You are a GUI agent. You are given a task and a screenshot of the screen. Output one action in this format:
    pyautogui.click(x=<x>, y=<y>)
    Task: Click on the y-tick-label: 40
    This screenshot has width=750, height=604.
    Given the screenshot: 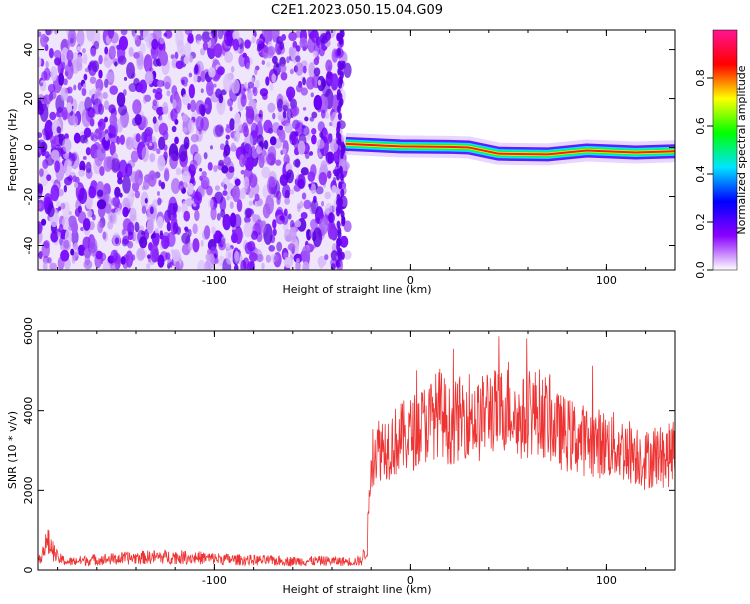 What is the action you would take?
    pyautogui.click(x=28, y=50)
    